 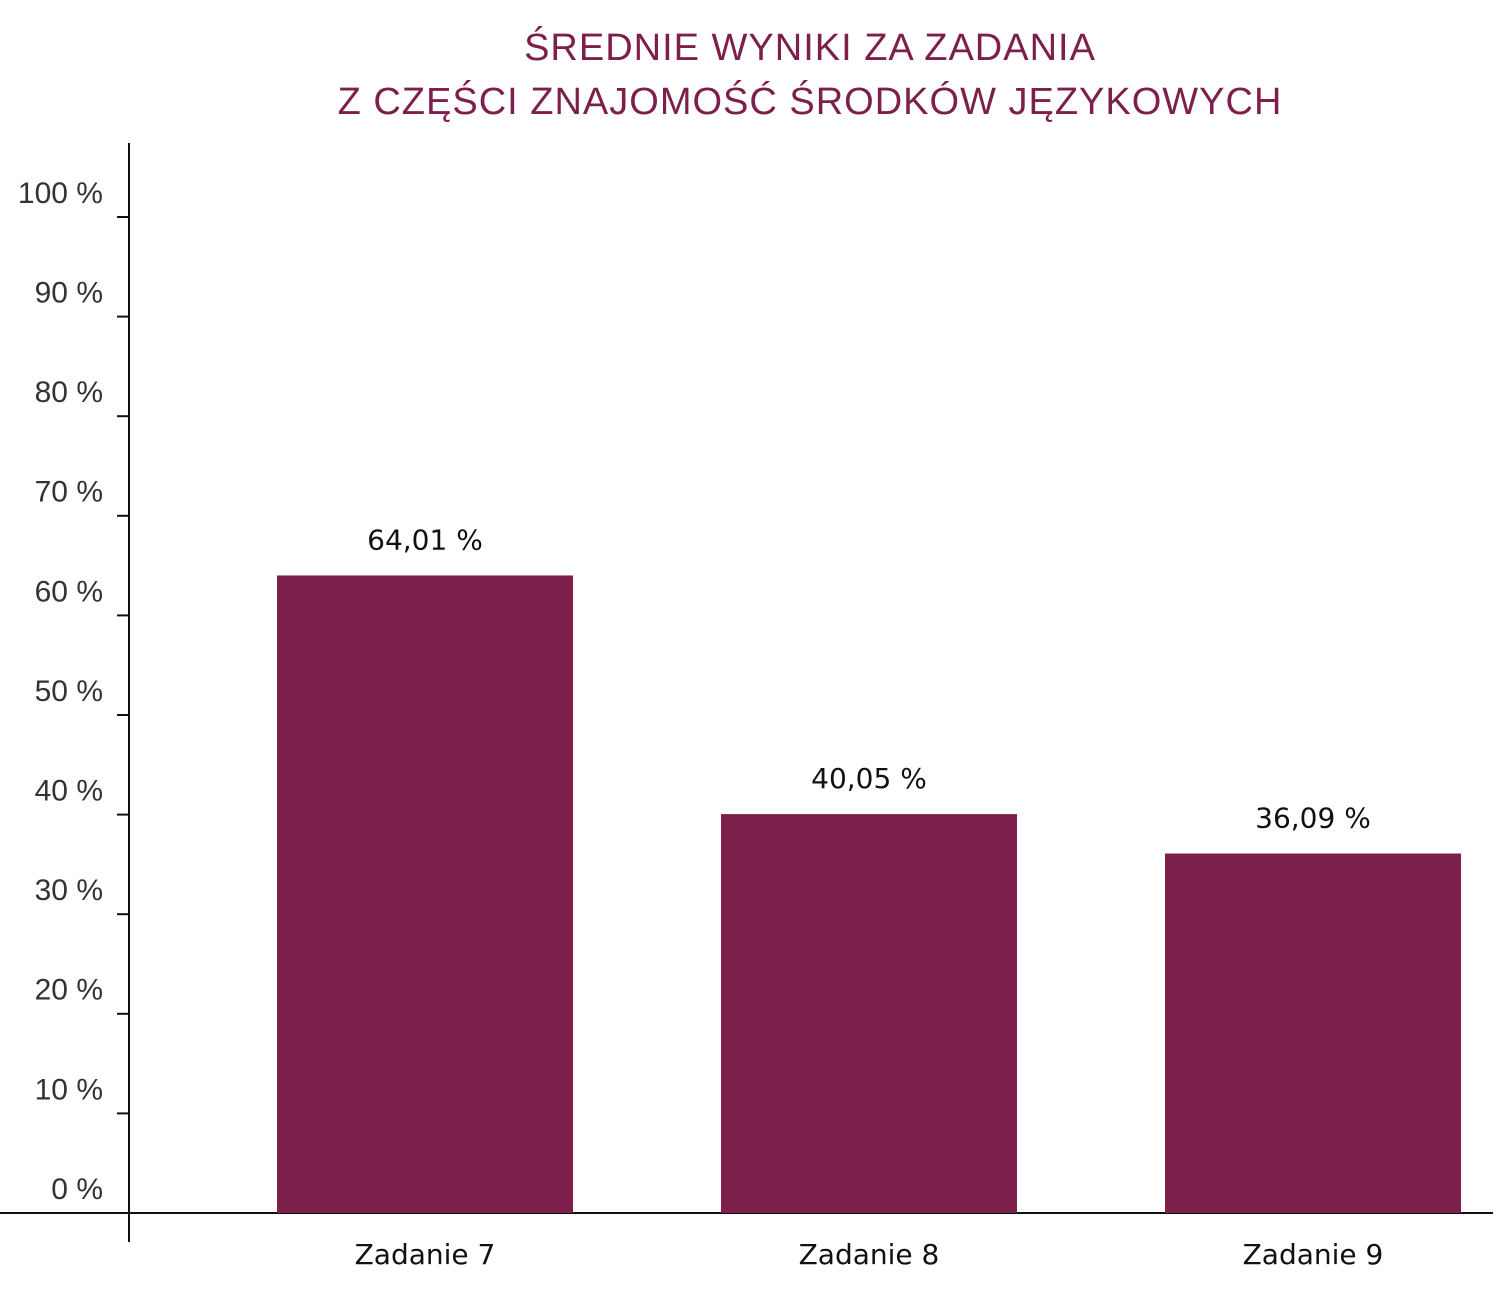 I want to click on y-tick-label: 30 %, so click(x=69, y=890).